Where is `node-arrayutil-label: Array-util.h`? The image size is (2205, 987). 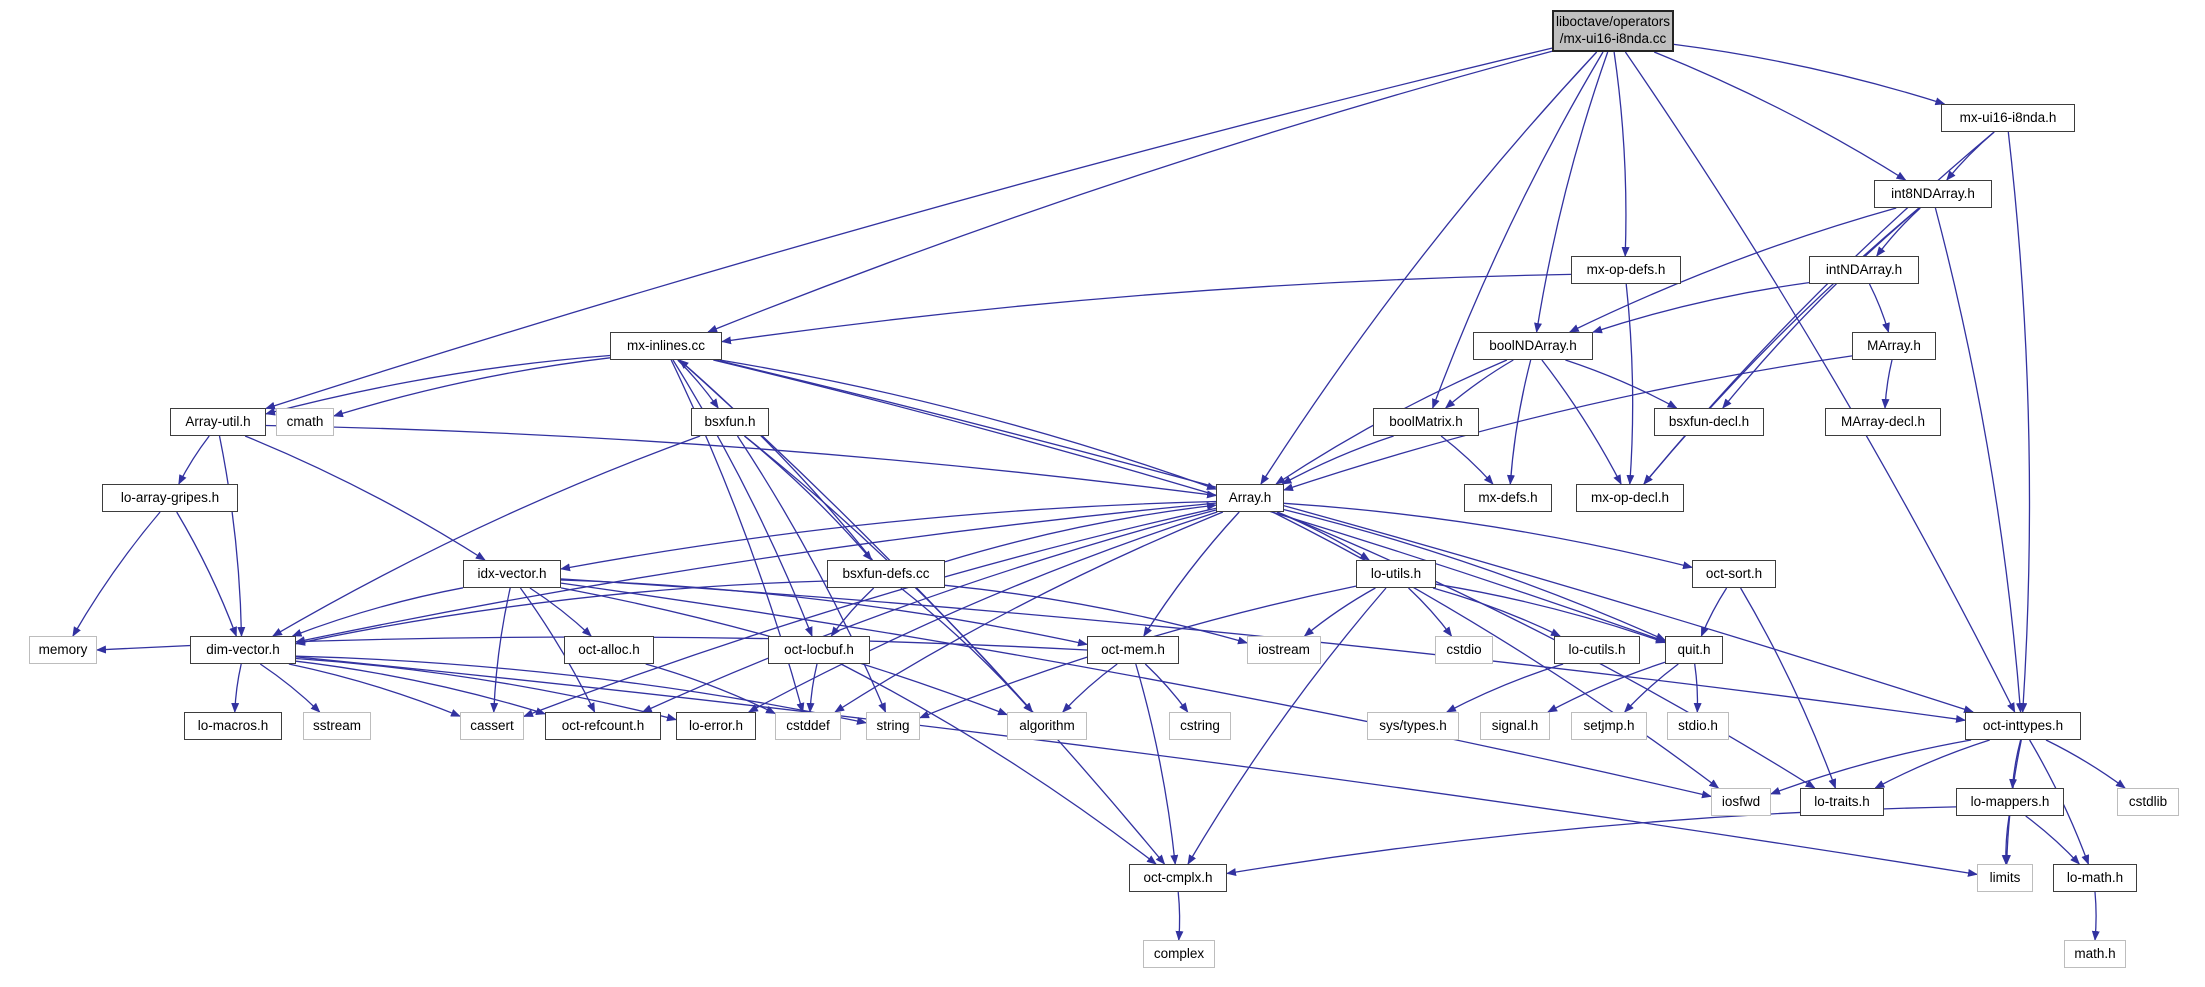 node-arrayutil-label: Array-util.h is located at coordinates (218, 421).